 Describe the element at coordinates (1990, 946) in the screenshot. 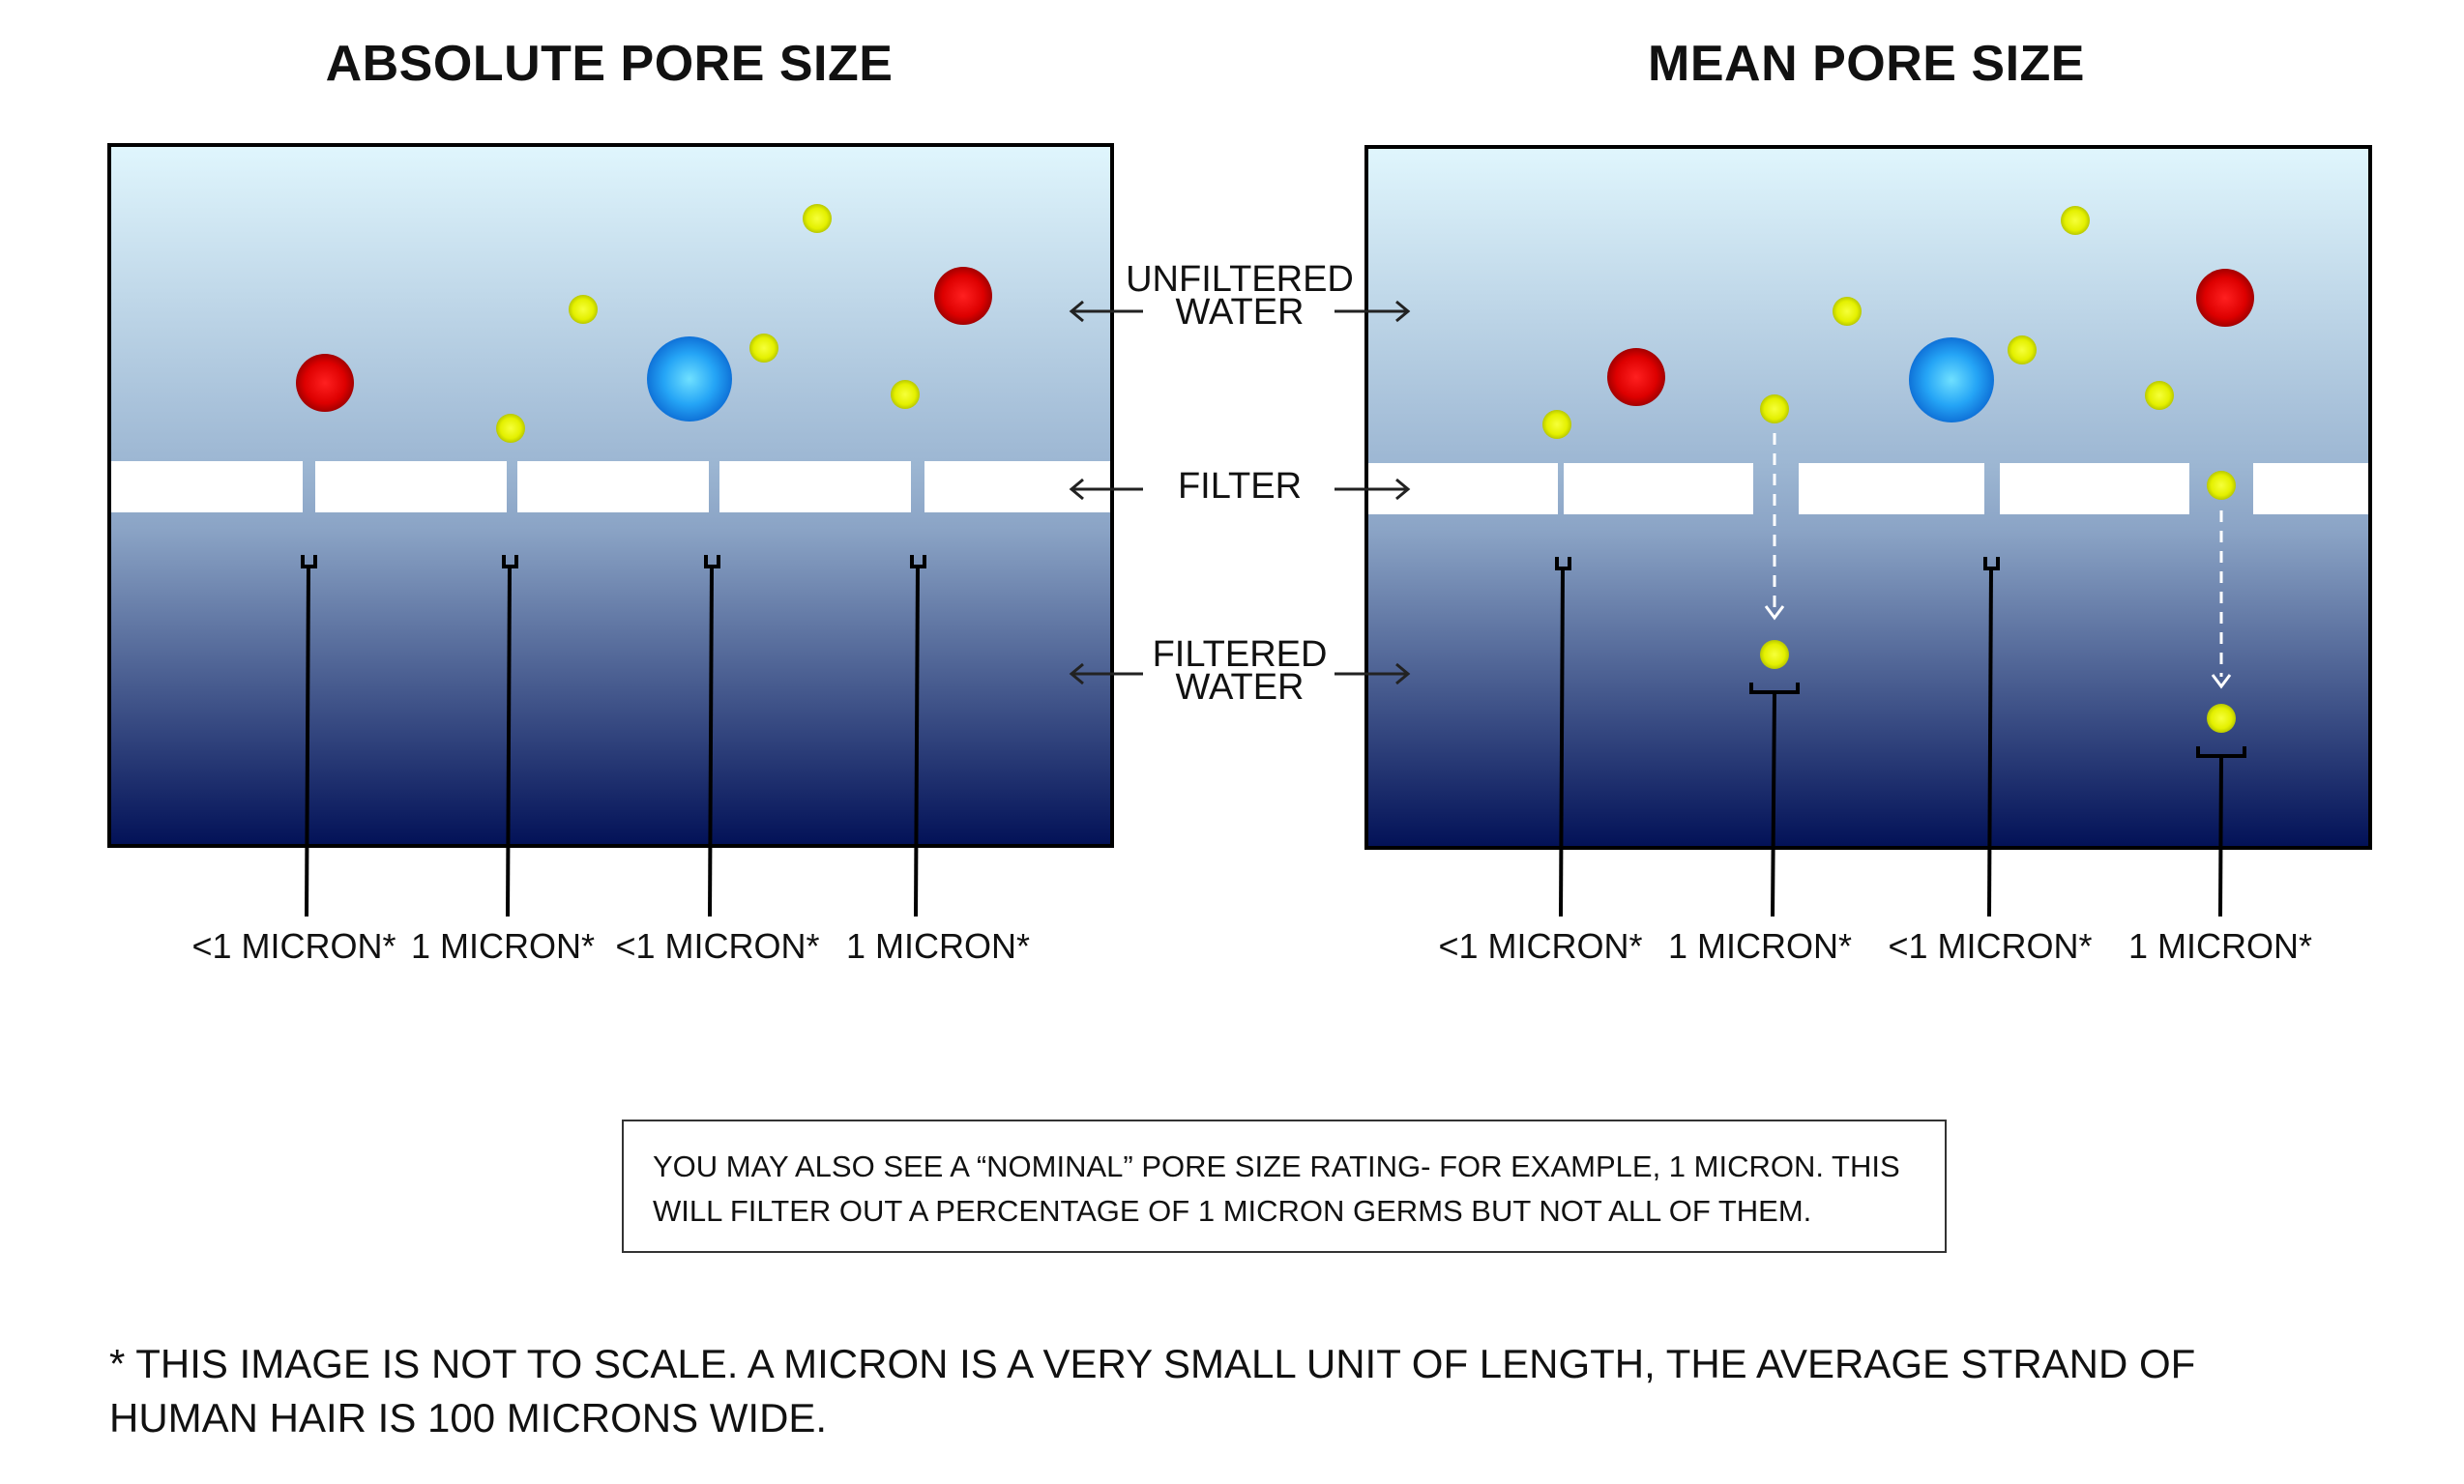

I see `mean-micron-label-3: <1 MICRON*` at that location.